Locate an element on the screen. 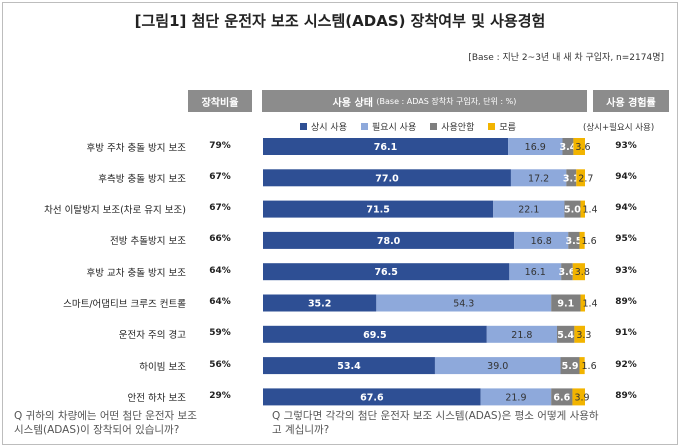 The height and width of the screenshot is (447, 680). legend-item: 사용안함 is located at coordinates (452, 126).